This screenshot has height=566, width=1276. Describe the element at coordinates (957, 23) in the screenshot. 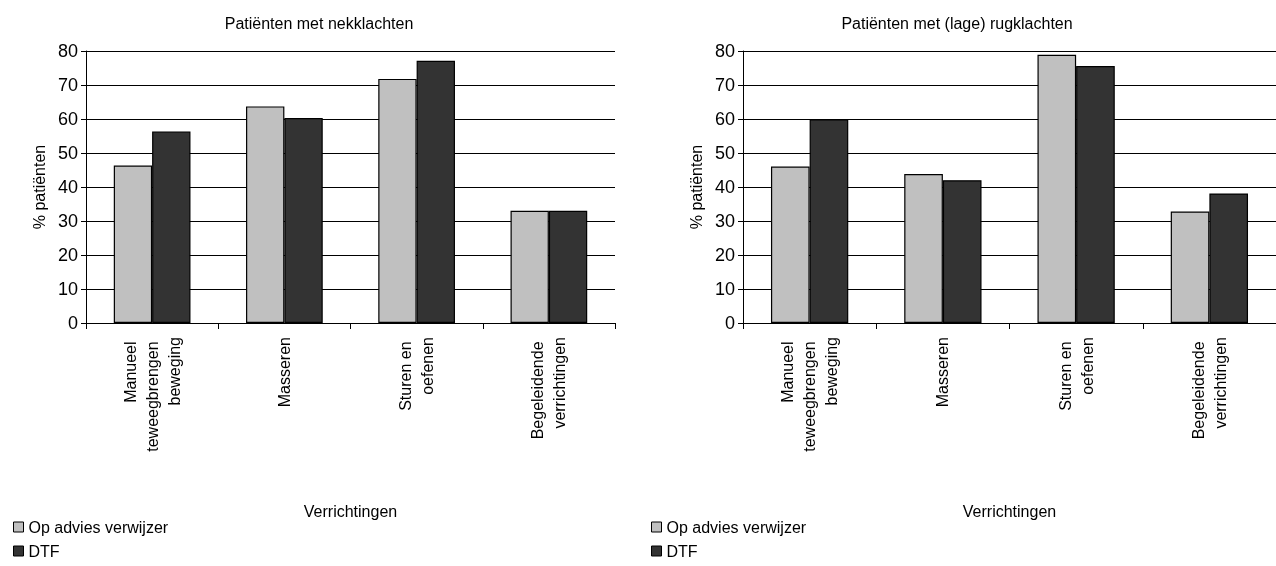

I see `chart-title: Patiënten met (lage) rugklachten` at that location.